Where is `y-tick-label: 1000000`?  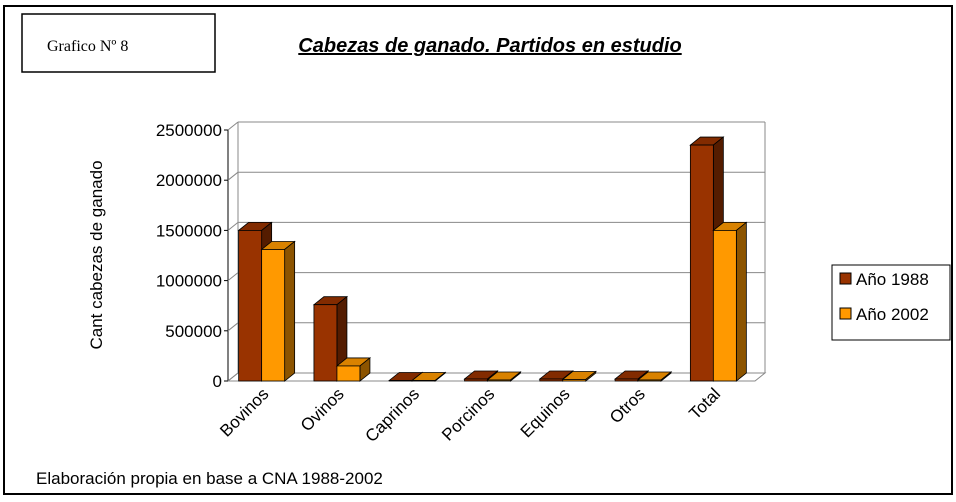 y-tick-label: 1000000 is located at coordinates (189, 281).